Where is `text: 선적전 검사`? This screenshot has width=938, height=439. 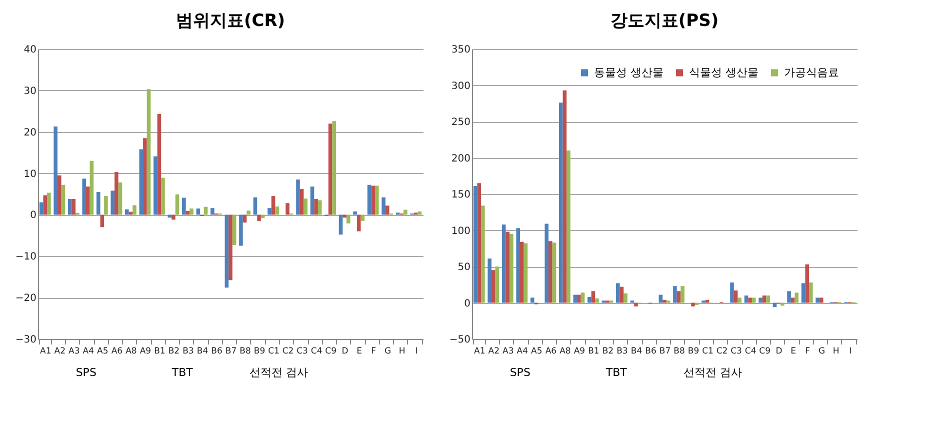 text: 선적전 검사 is located at coordinates (712, 372).